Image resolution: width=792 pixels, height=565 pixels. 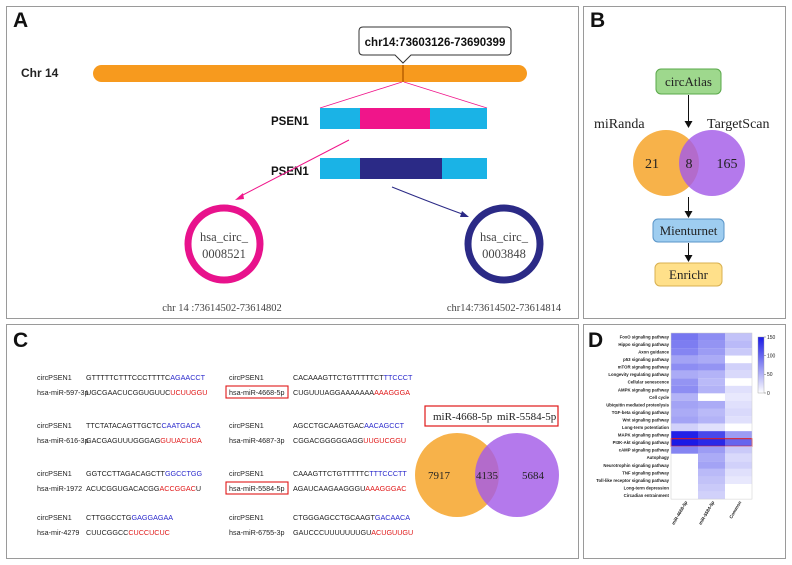 What do you see at coordinates (735, 510) in the screenshot?
I see `heatmap-col-label-2: Common` at bounding box center [735, 510].